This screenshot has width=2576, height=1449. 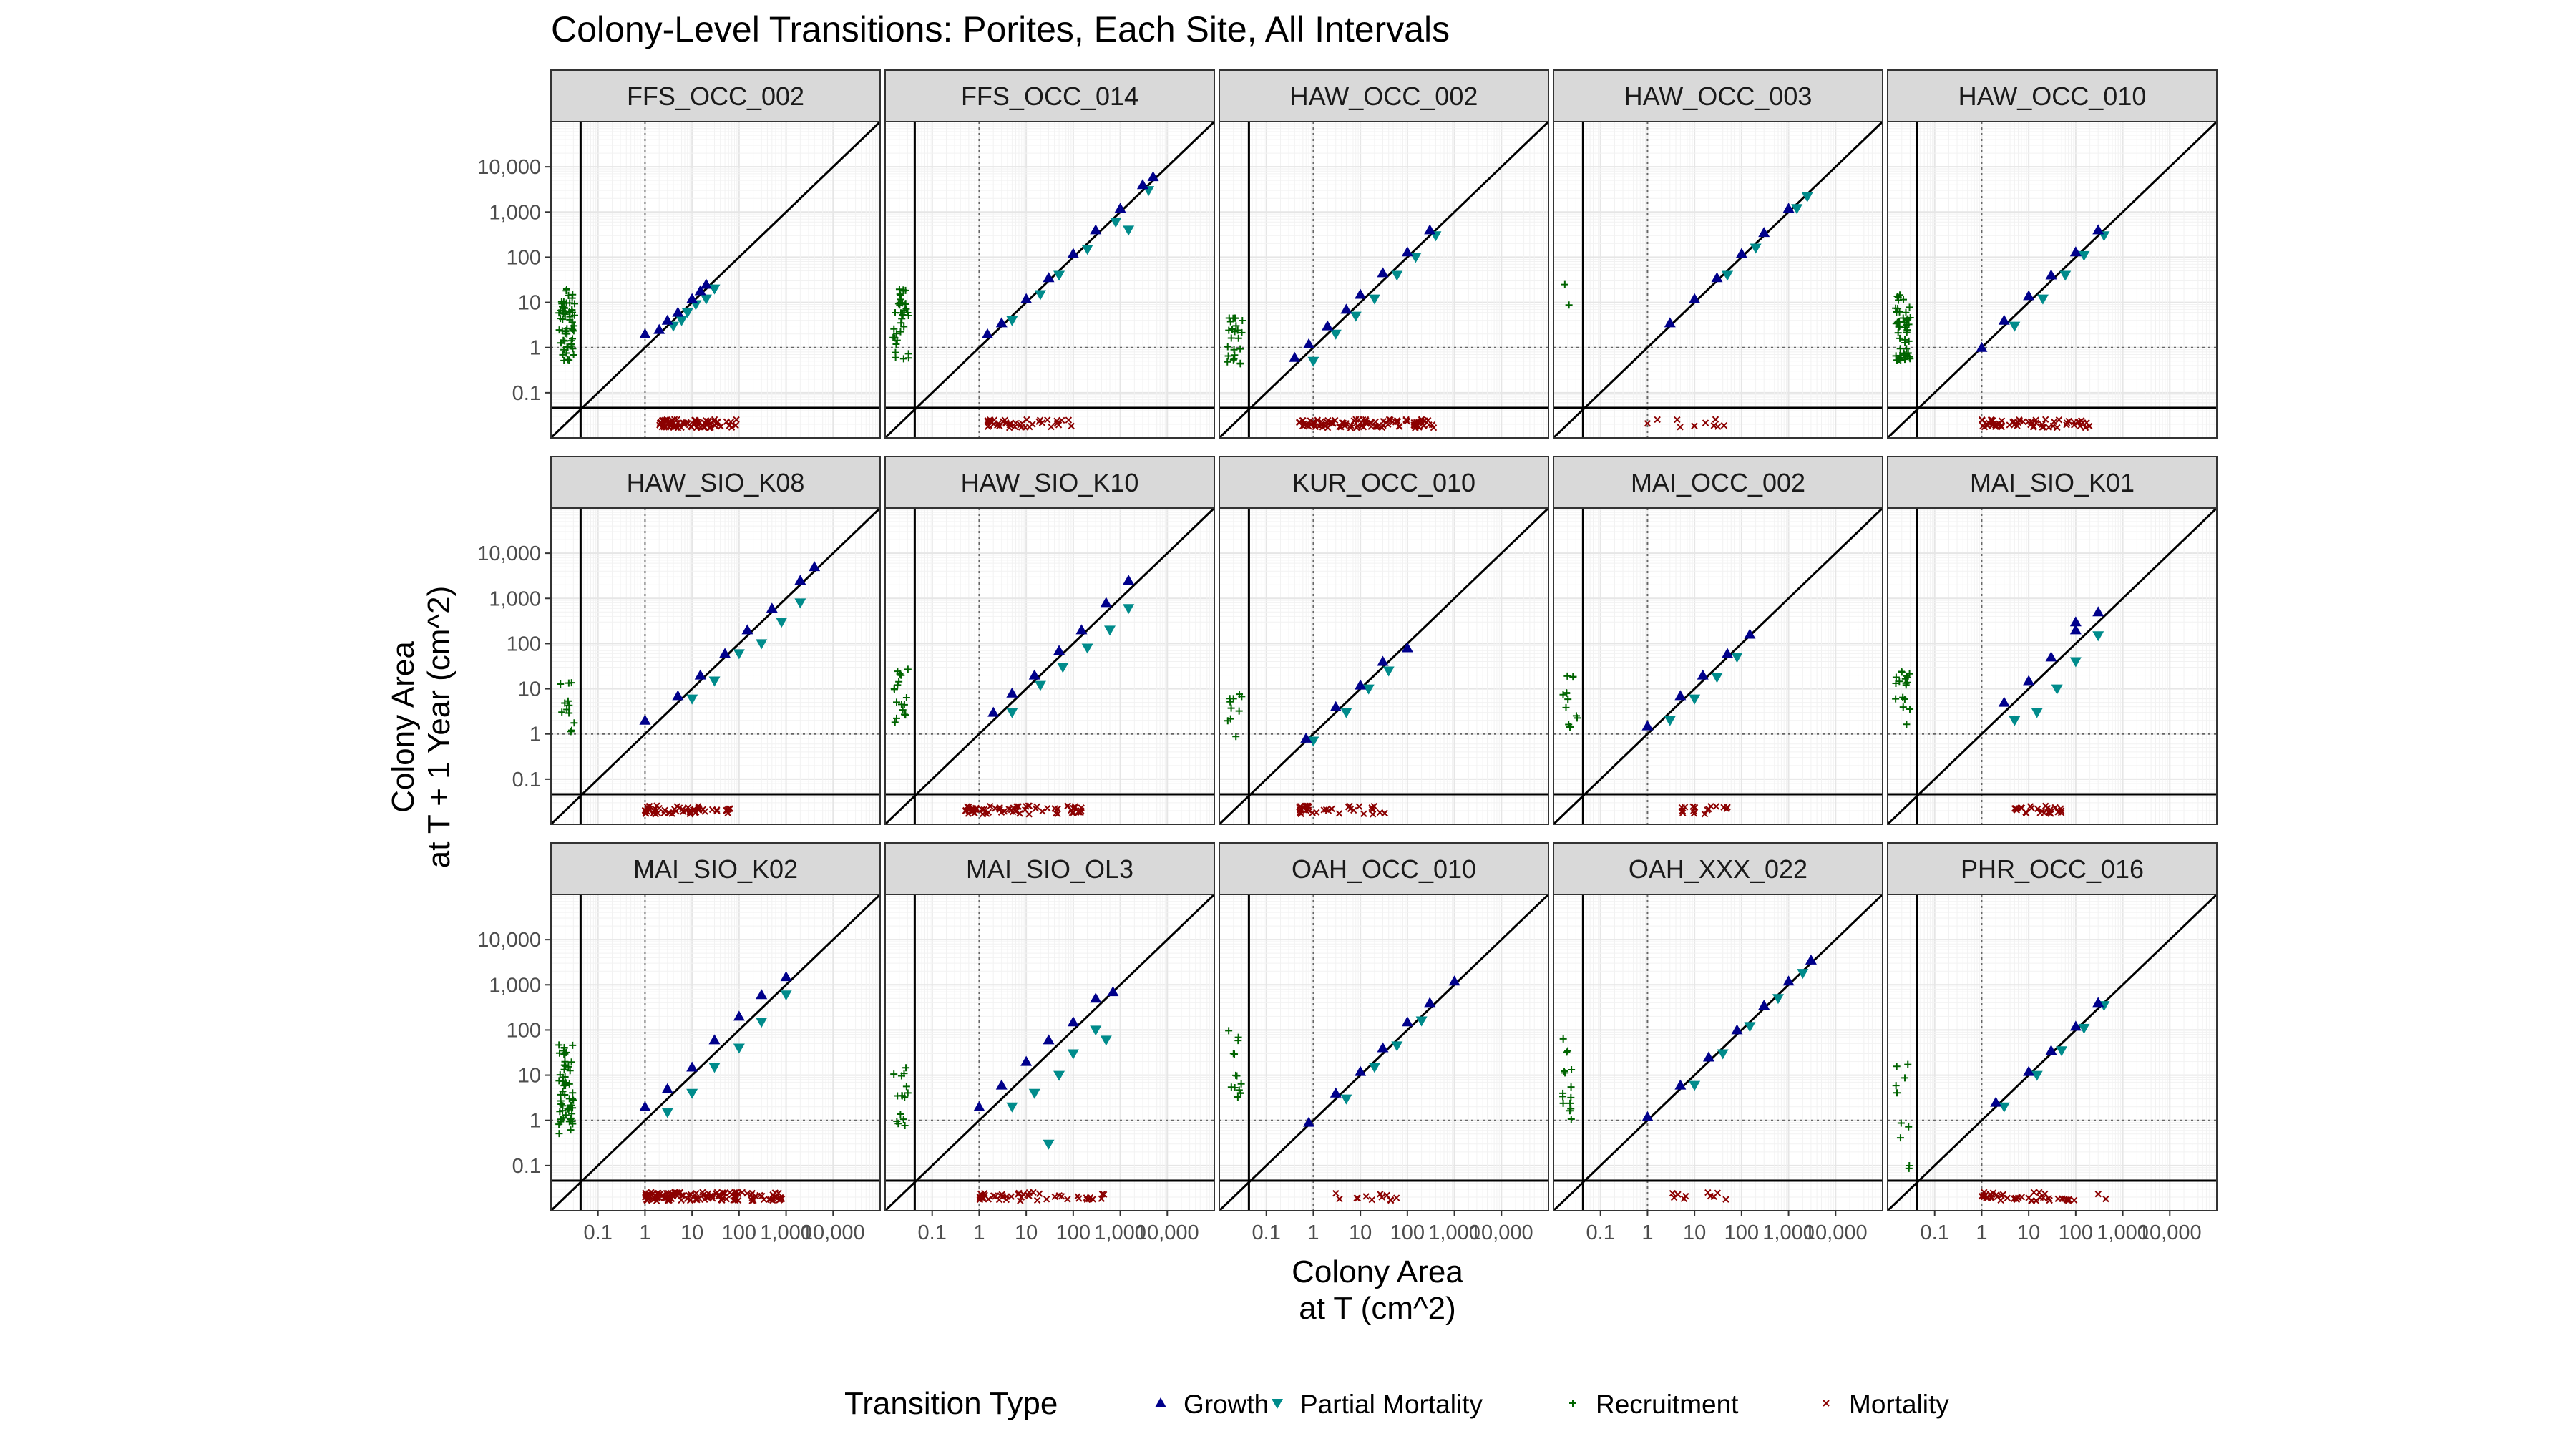 What do you see at coordinates (1049, 666) in the screenshot?
I see `panel-border` at bounding box center [1049, 666].